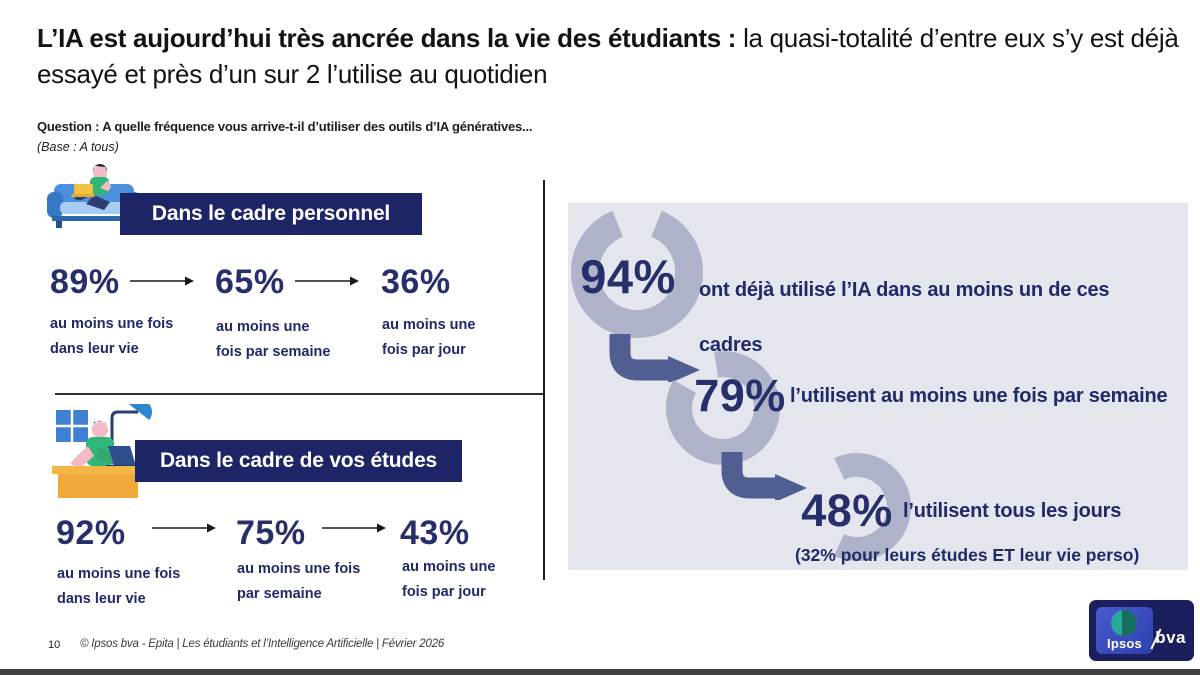  What do you see at coordinates (85, 282) in the screenshot?
I see `stat-value: 89%` at bounding box center [85, 282].